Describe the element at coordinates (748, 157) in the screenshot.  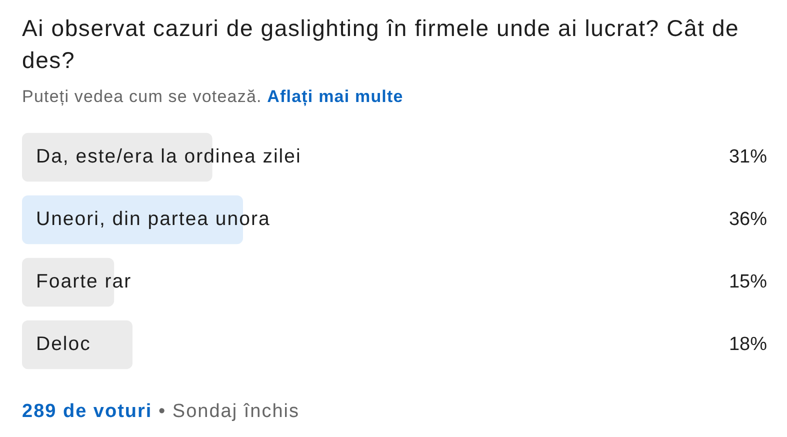
I see `data-label: 31%` at that location.